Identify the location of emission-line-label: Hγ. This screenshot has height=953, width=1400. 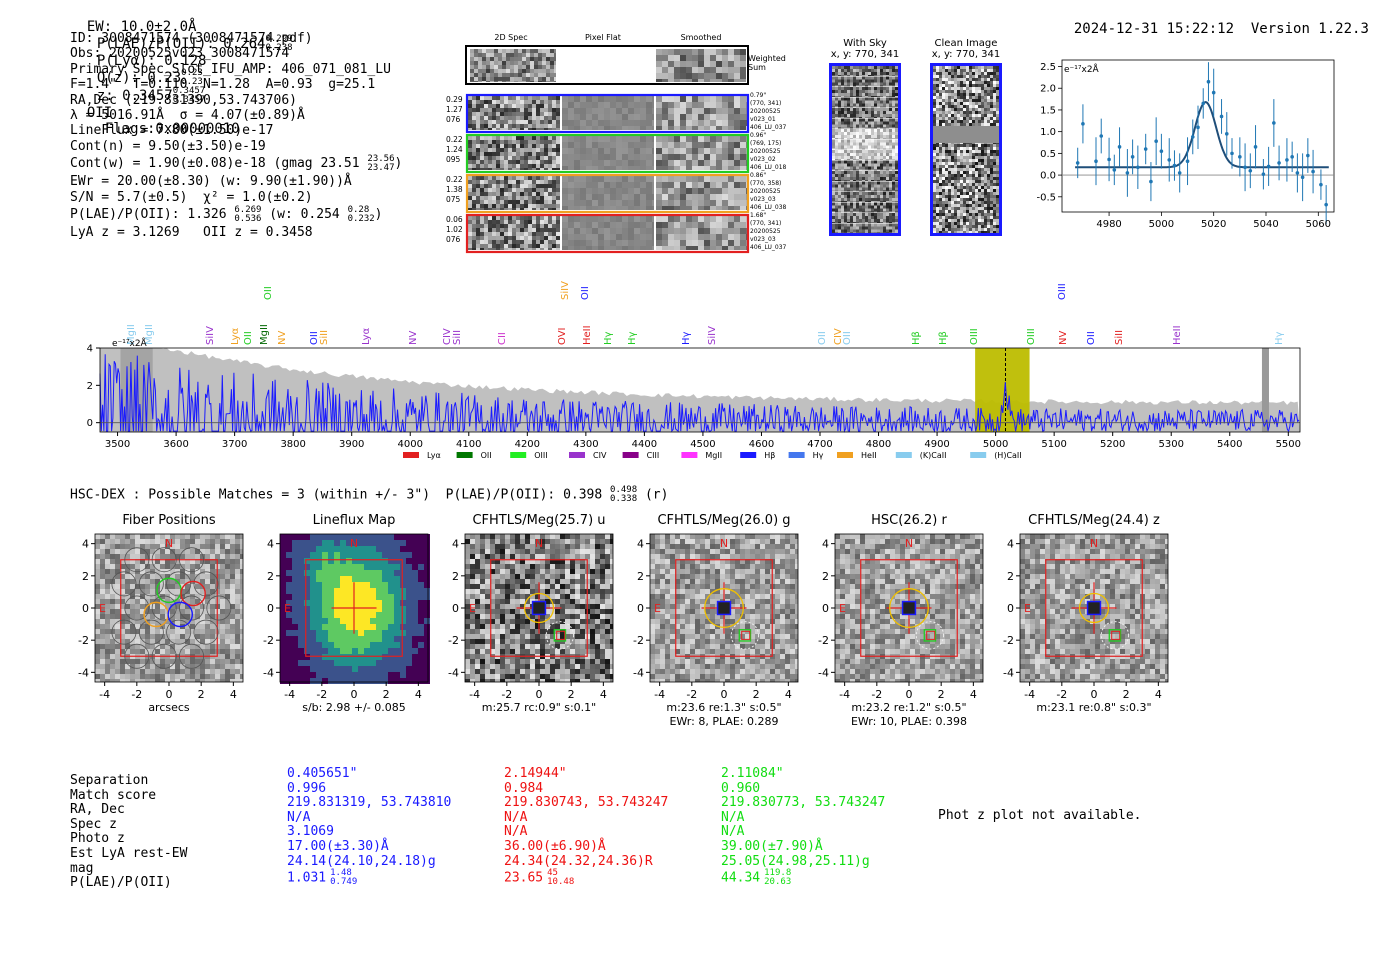
(608, 338).